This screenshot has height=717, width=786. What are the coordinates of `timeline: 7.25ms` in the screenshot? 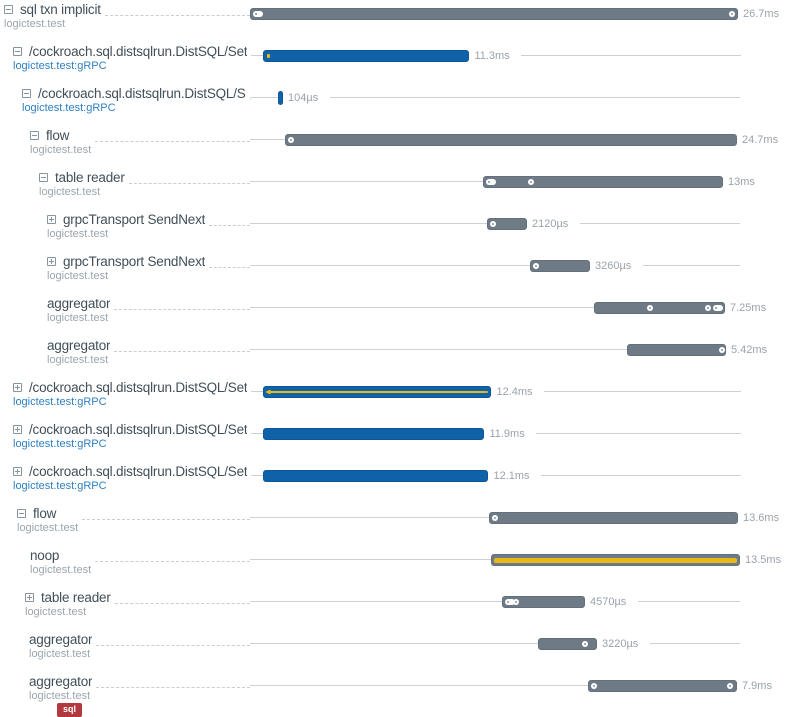 It's located at (518, 315).